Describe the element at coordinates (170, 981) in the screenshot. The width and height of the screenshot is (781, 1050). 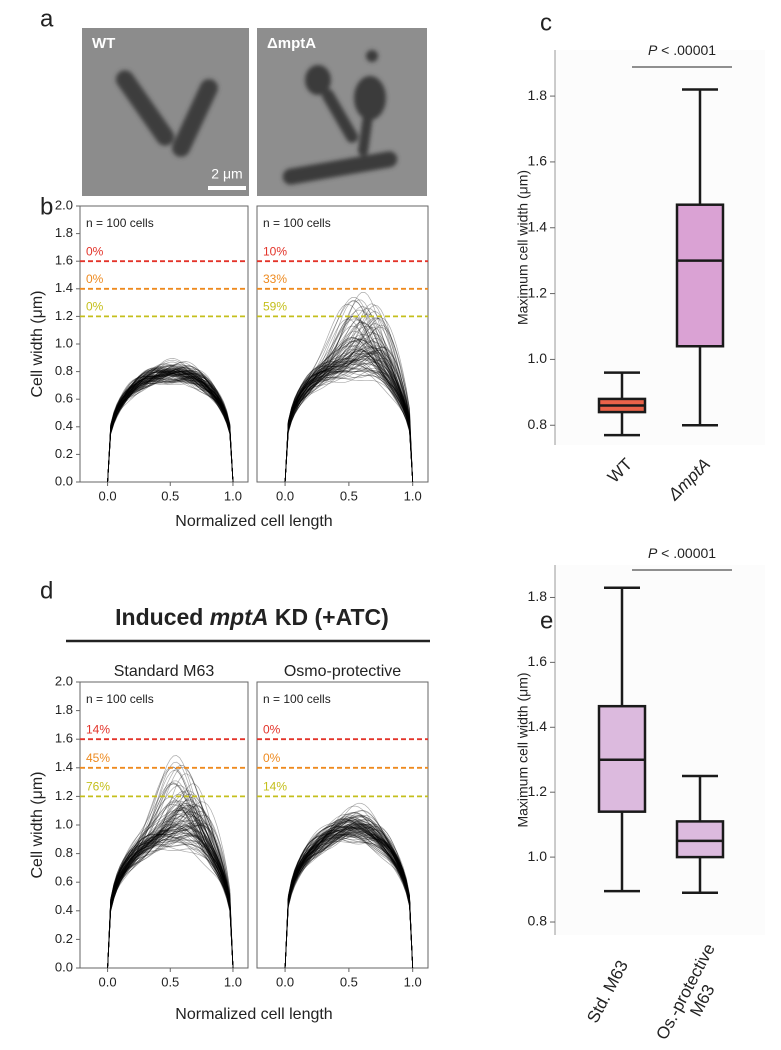
I see `x-tick-label: 0.5` at that location.